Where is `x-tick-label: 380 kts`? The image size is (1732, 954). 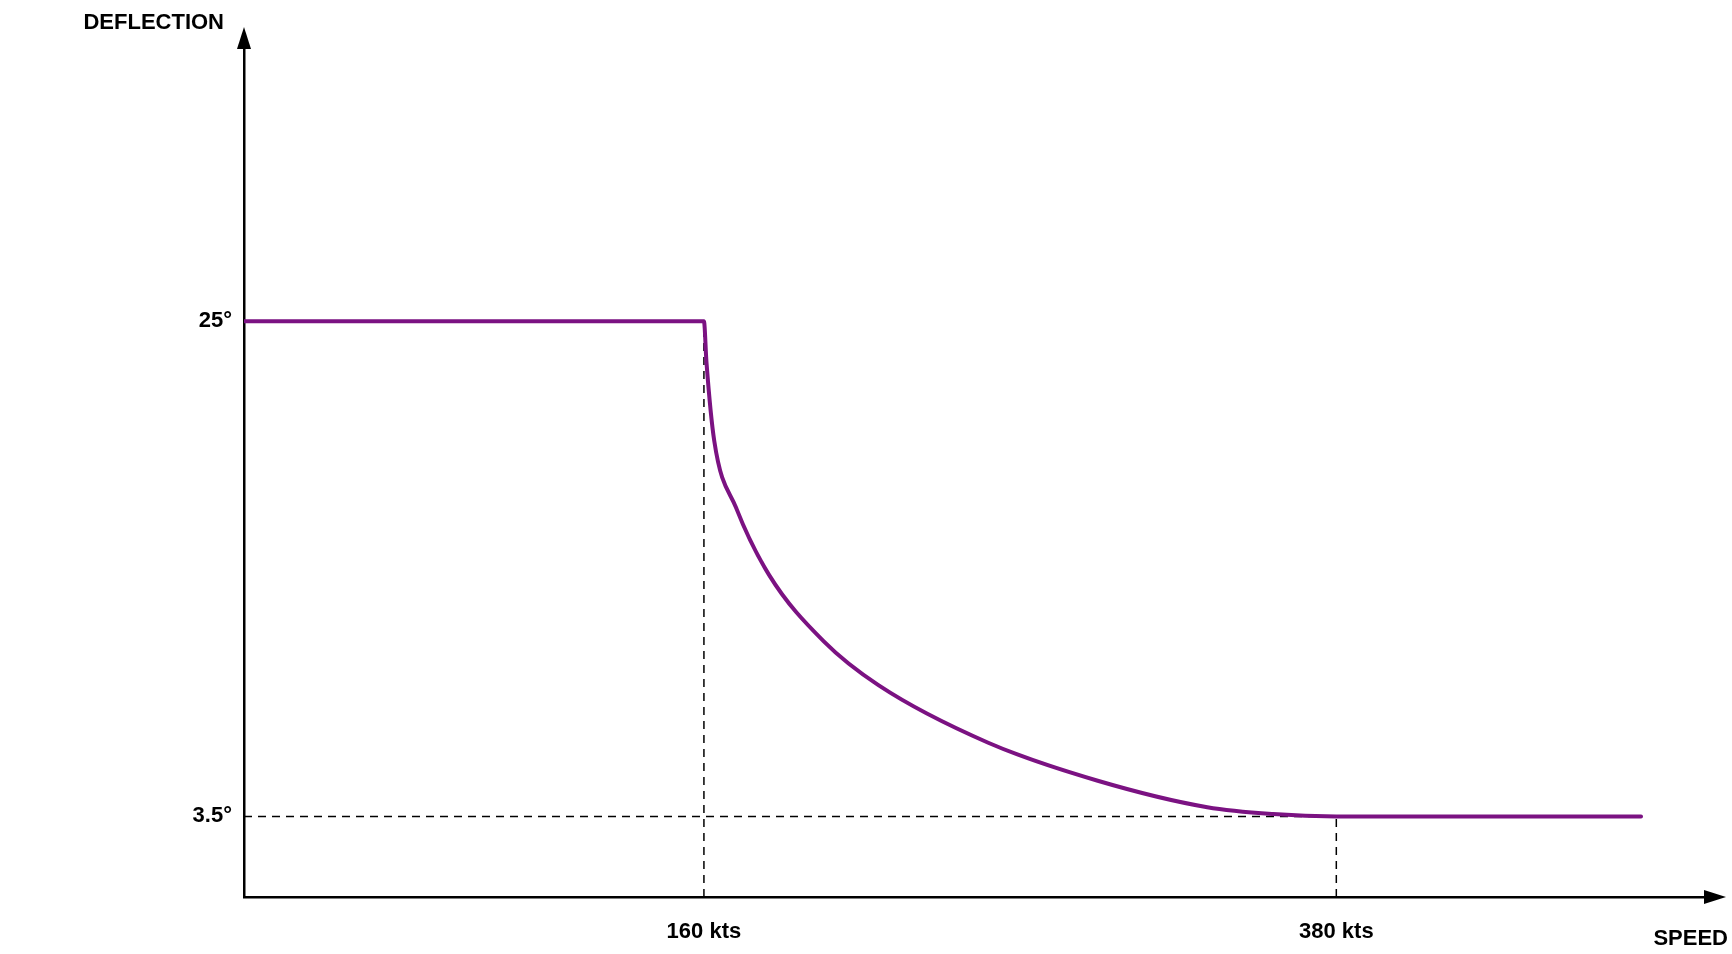 x-tick-label: 380 kts is located at coordinates (1336, 931).